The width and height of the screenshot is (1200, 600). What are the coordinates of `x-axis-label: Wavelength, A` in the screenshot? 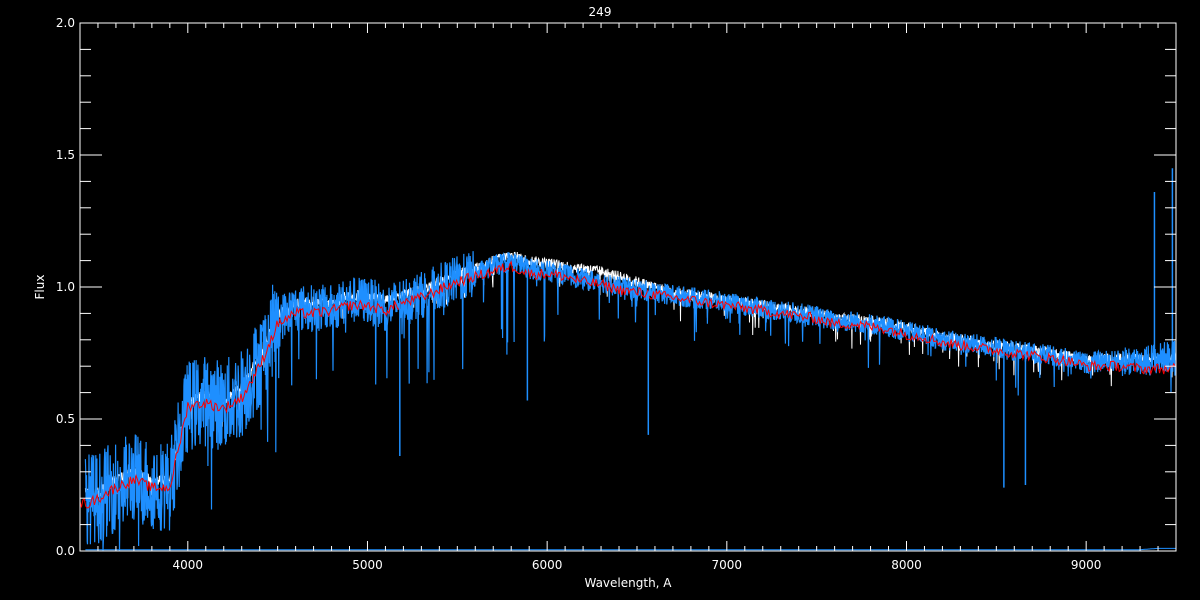 It's located at (628, 583).